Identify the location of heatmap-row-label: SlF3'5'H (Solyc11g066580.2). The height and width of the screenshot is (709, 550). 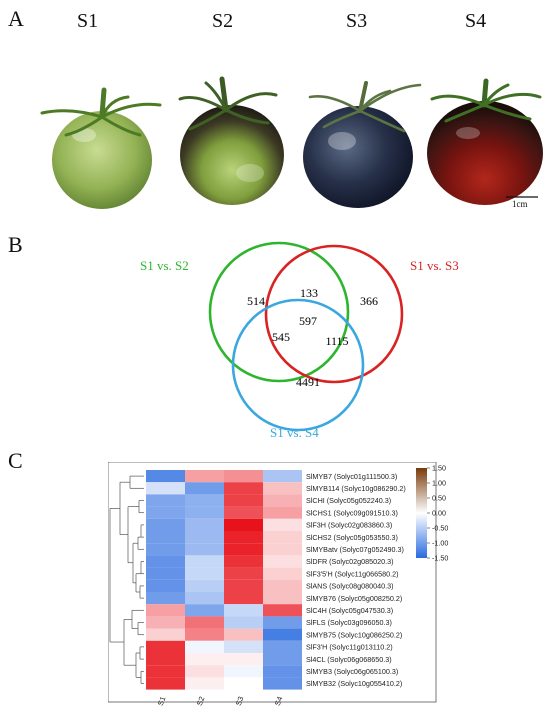
(352, 573).